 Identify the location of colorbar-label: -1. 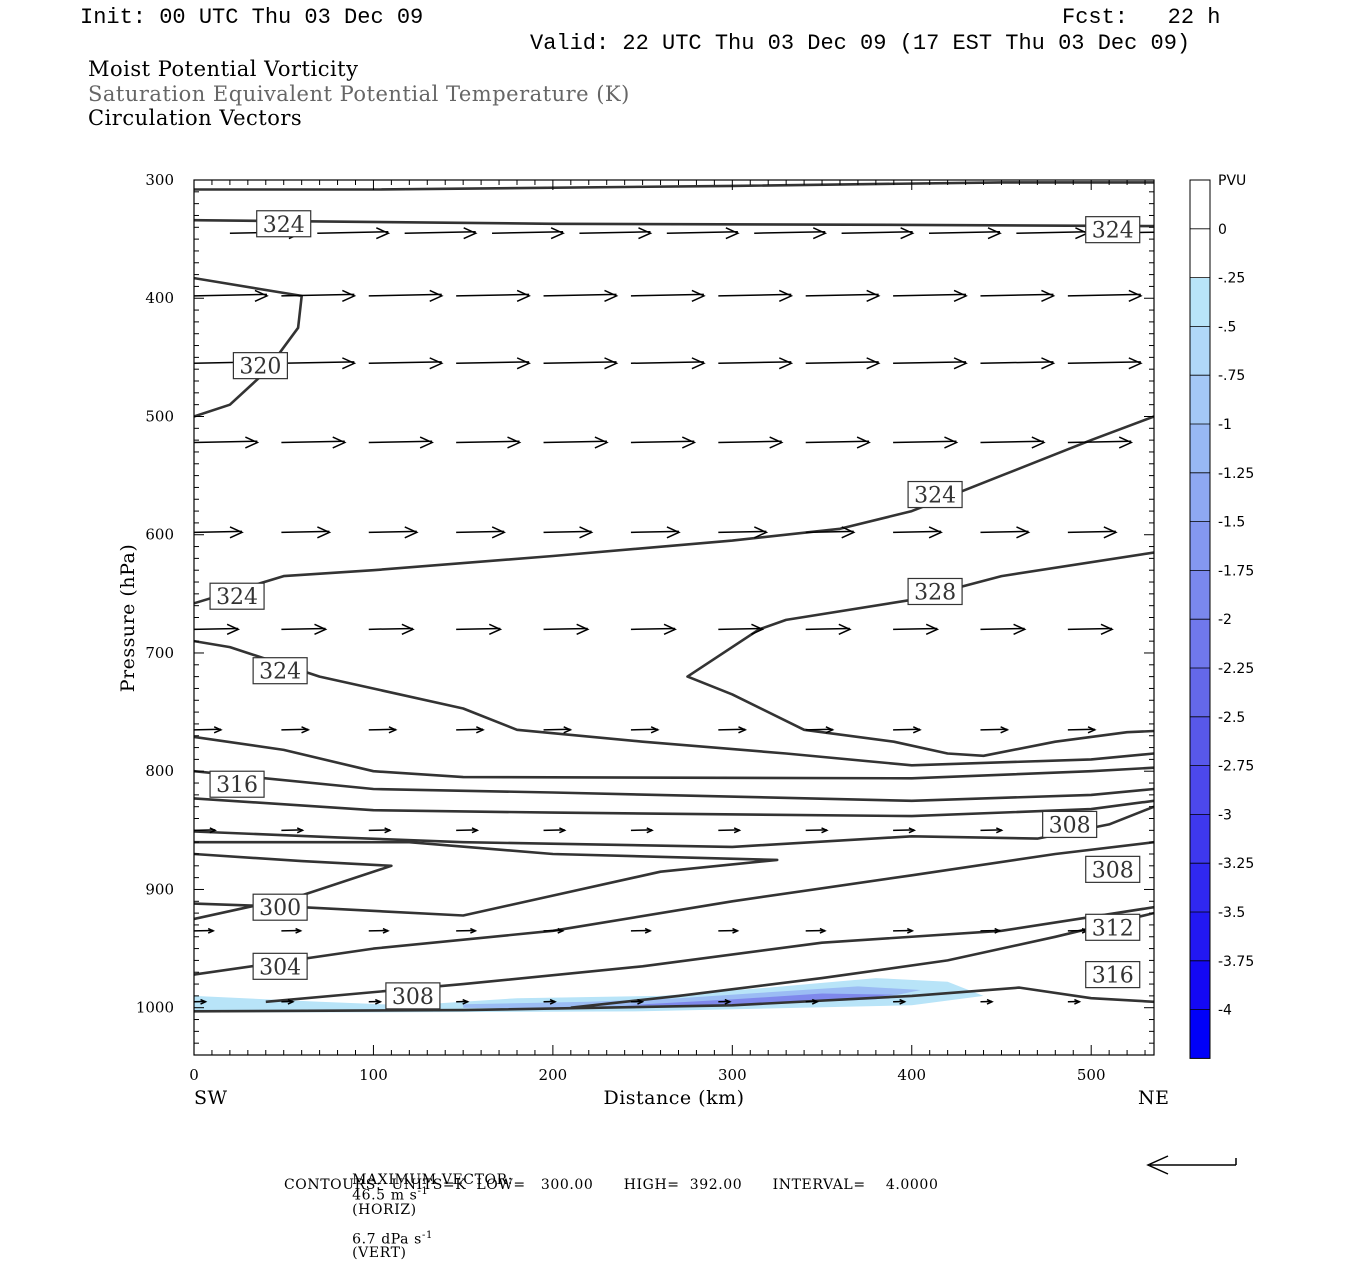
(1225, 425).